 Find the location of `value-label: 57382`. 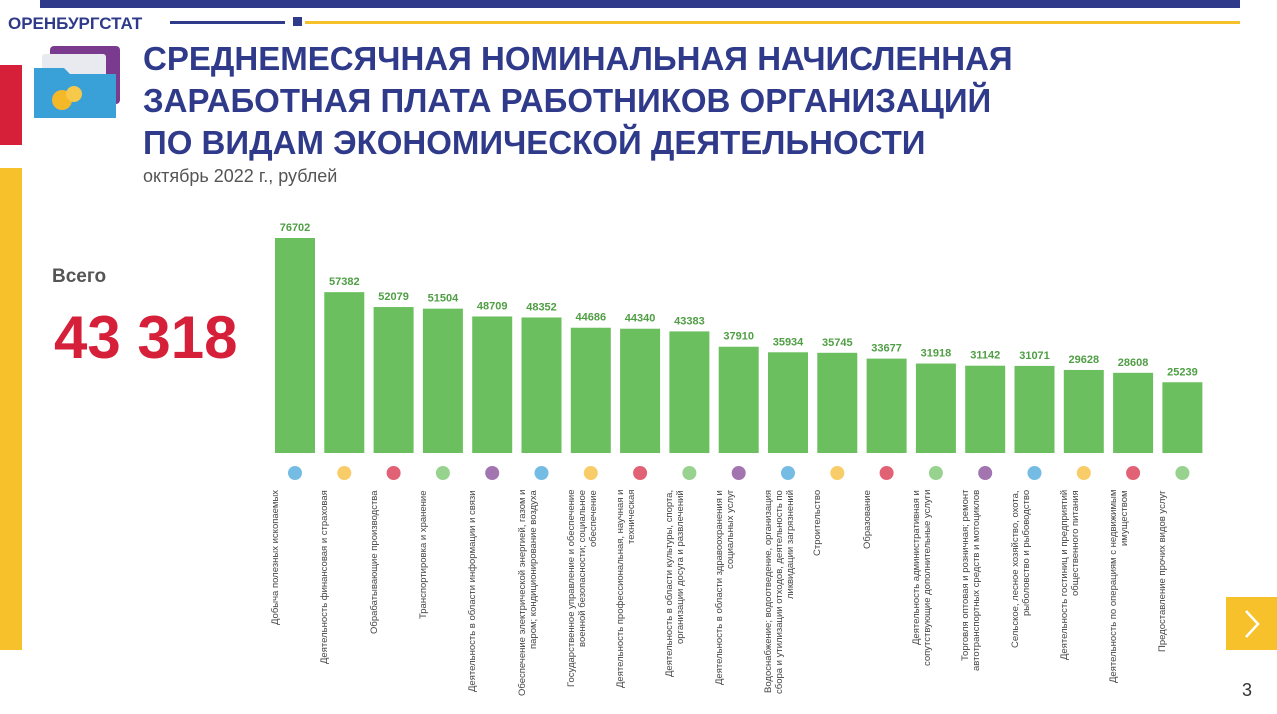

value-label: 57382 is located at coordinates (344, 282).